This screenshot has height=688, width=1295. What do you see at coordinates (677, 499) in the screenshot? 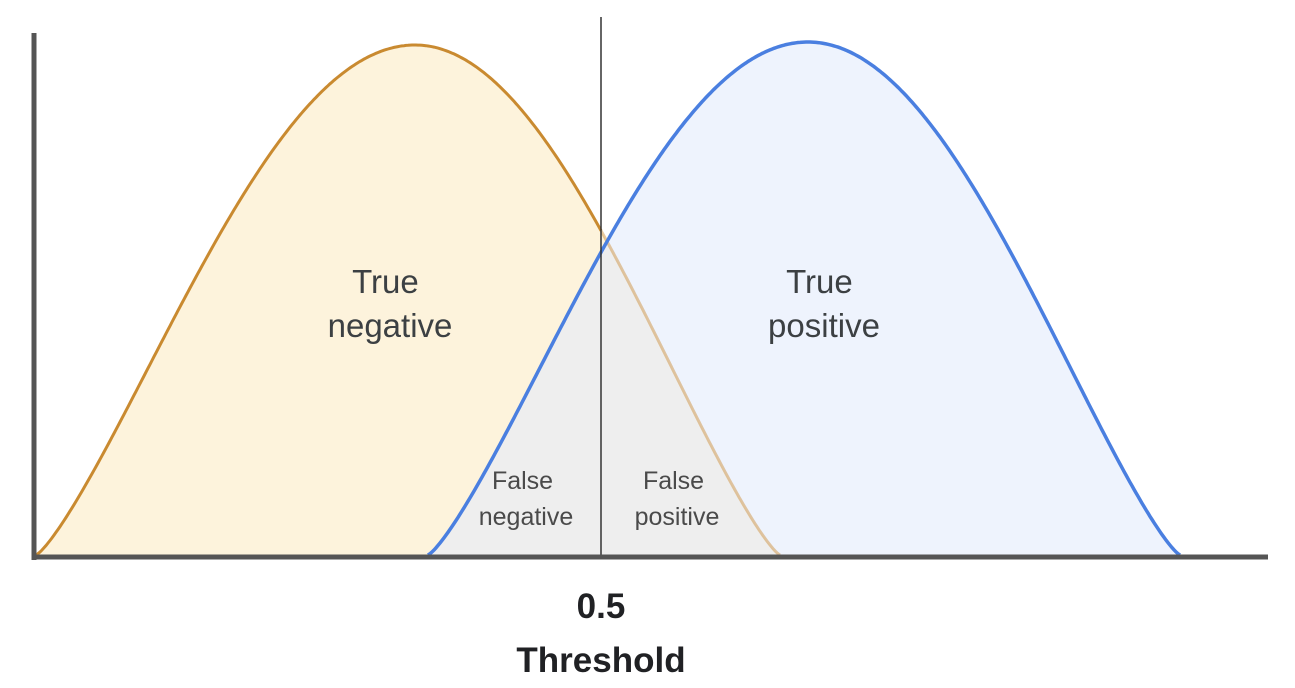
I see `false-positive-label: False positive` at bounding box center [677, 499].